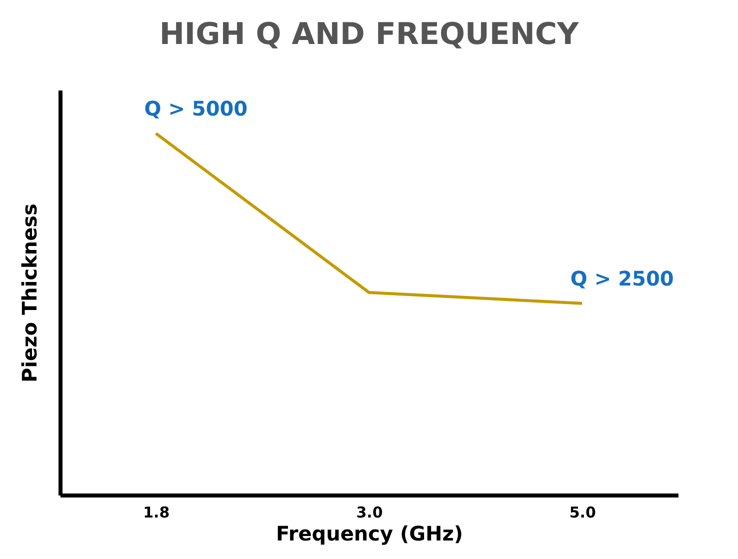  What do you see at coordinates (156, 513) in the screenshot?
I see `x-tick-label: 1.8` at bounding box center [156, 513].